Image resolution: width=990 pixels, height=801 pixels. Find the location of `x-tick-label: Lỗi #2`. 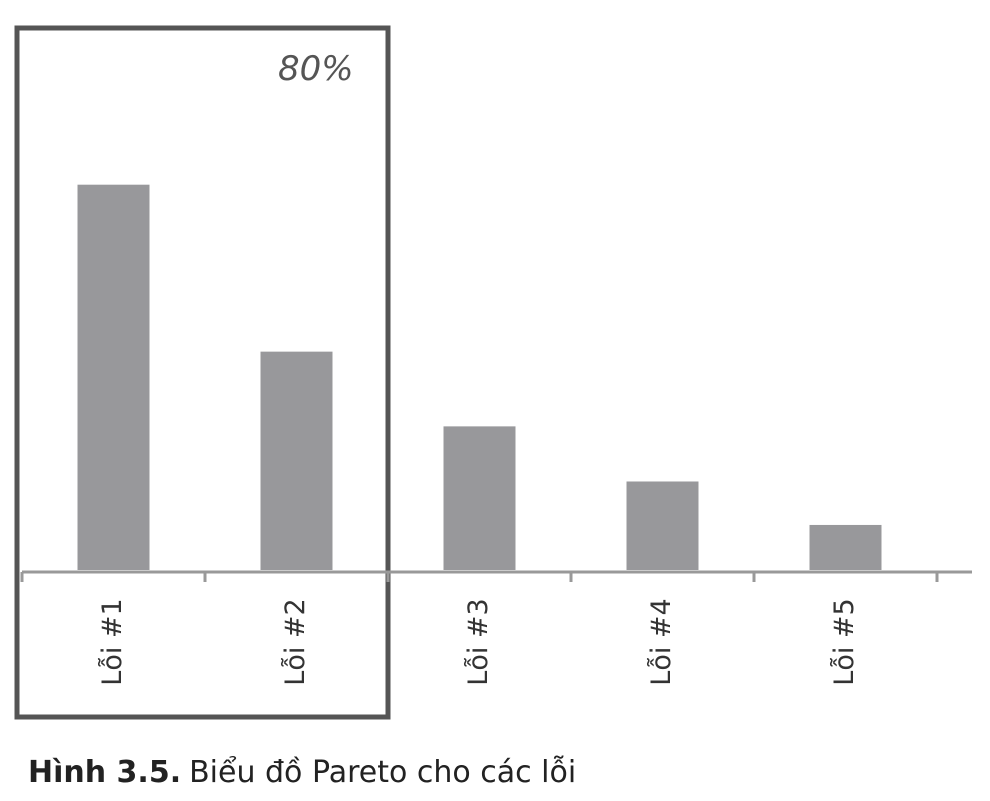

x-tick-label: Lỗi #2 is located at coordinates (295, 641).